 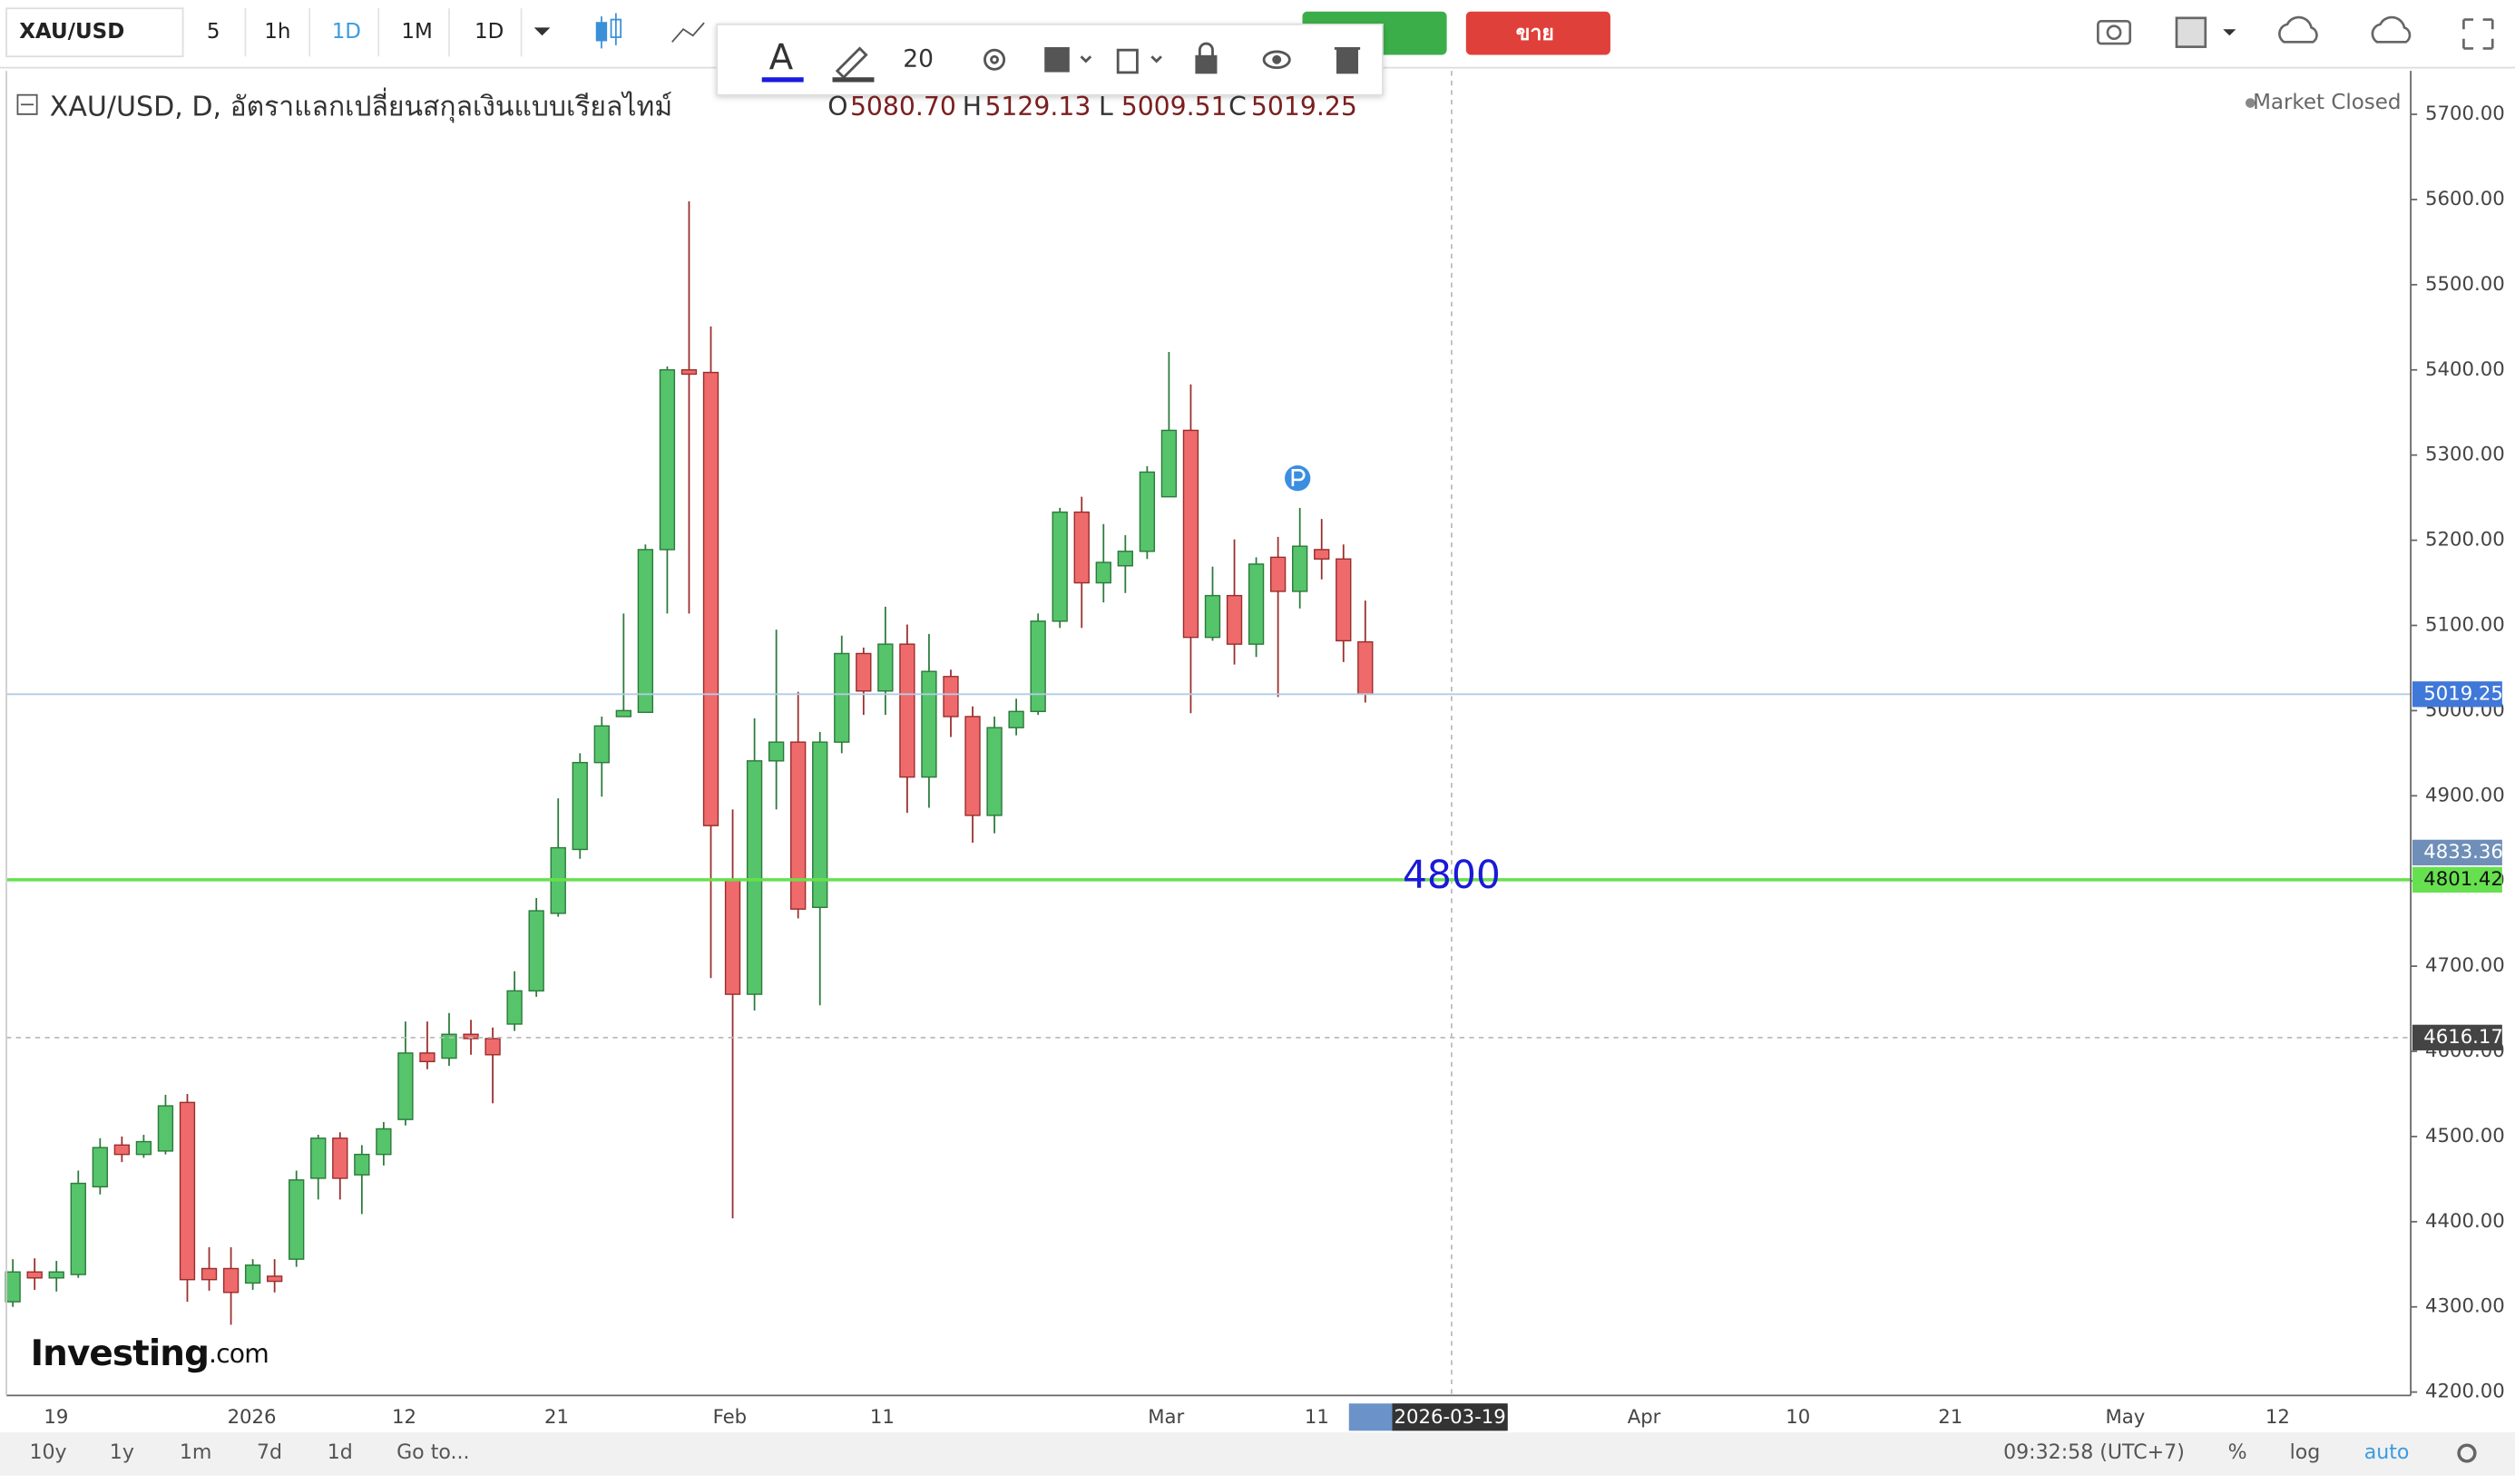 What do you see at coordinates (340, 1452) in the screenshot?
I see `range-button: 1d` at bounding box center [340, 1452].